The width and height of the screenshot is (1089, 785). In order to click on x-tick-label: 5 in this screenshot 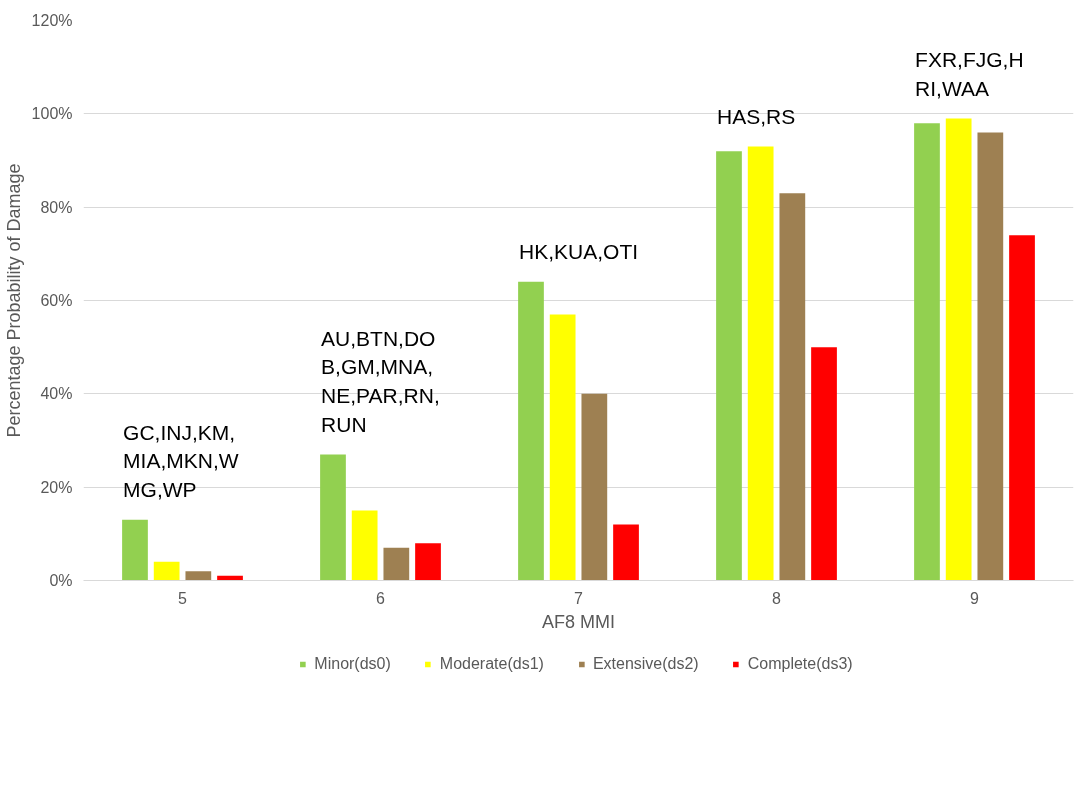, I will do `click(183, 598)`.